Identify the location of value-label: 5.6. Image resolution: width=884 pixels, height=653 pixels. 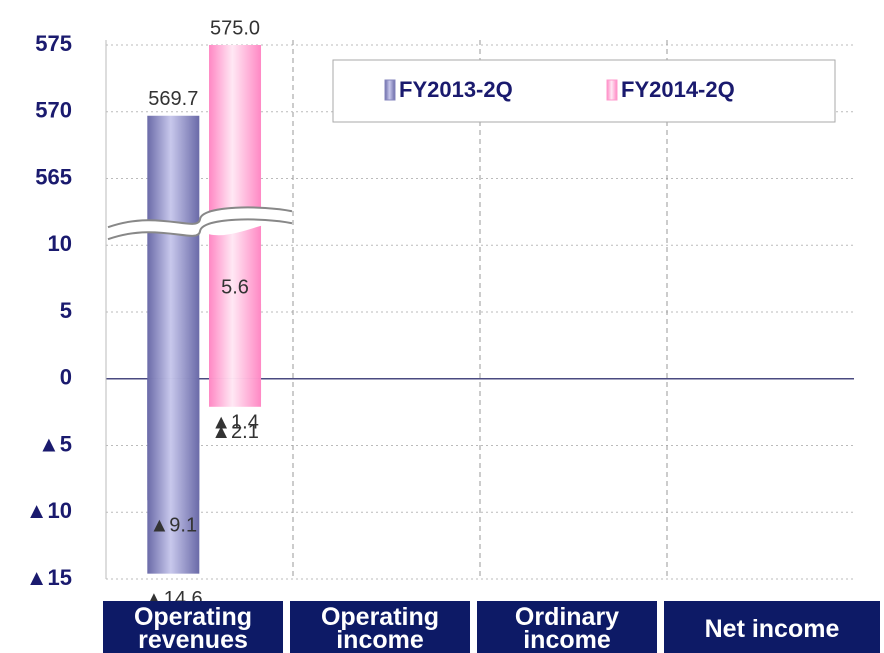
(235, 287).